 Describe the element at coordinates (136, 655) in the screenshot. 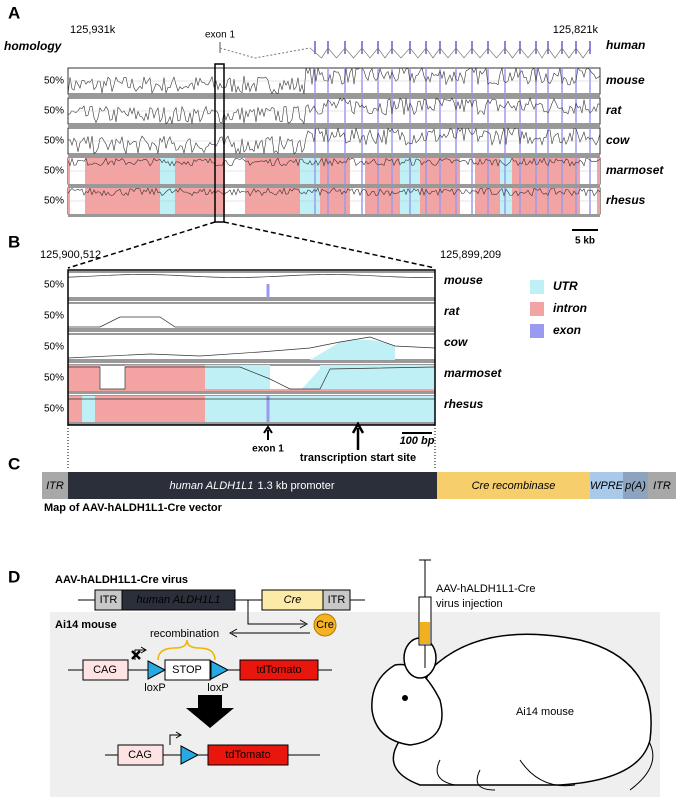

I see `block-mark` at that location.